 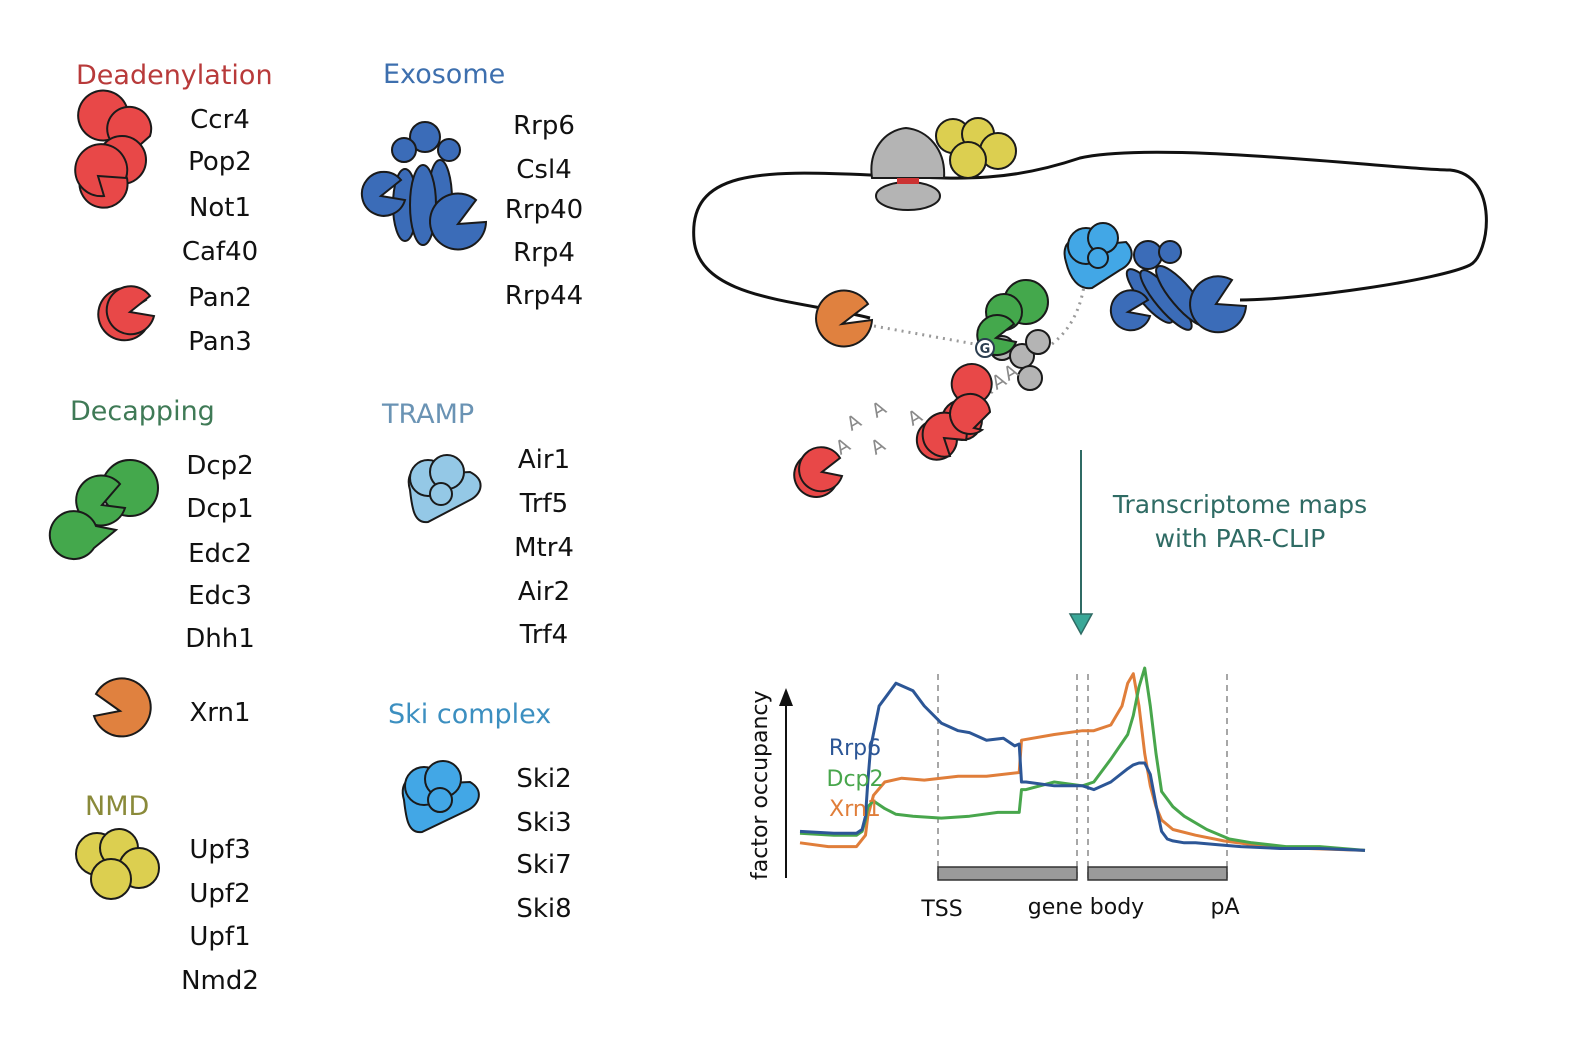 I want to click on pan2-pan3-on-mrna-icon, so click(x=818, y=472).